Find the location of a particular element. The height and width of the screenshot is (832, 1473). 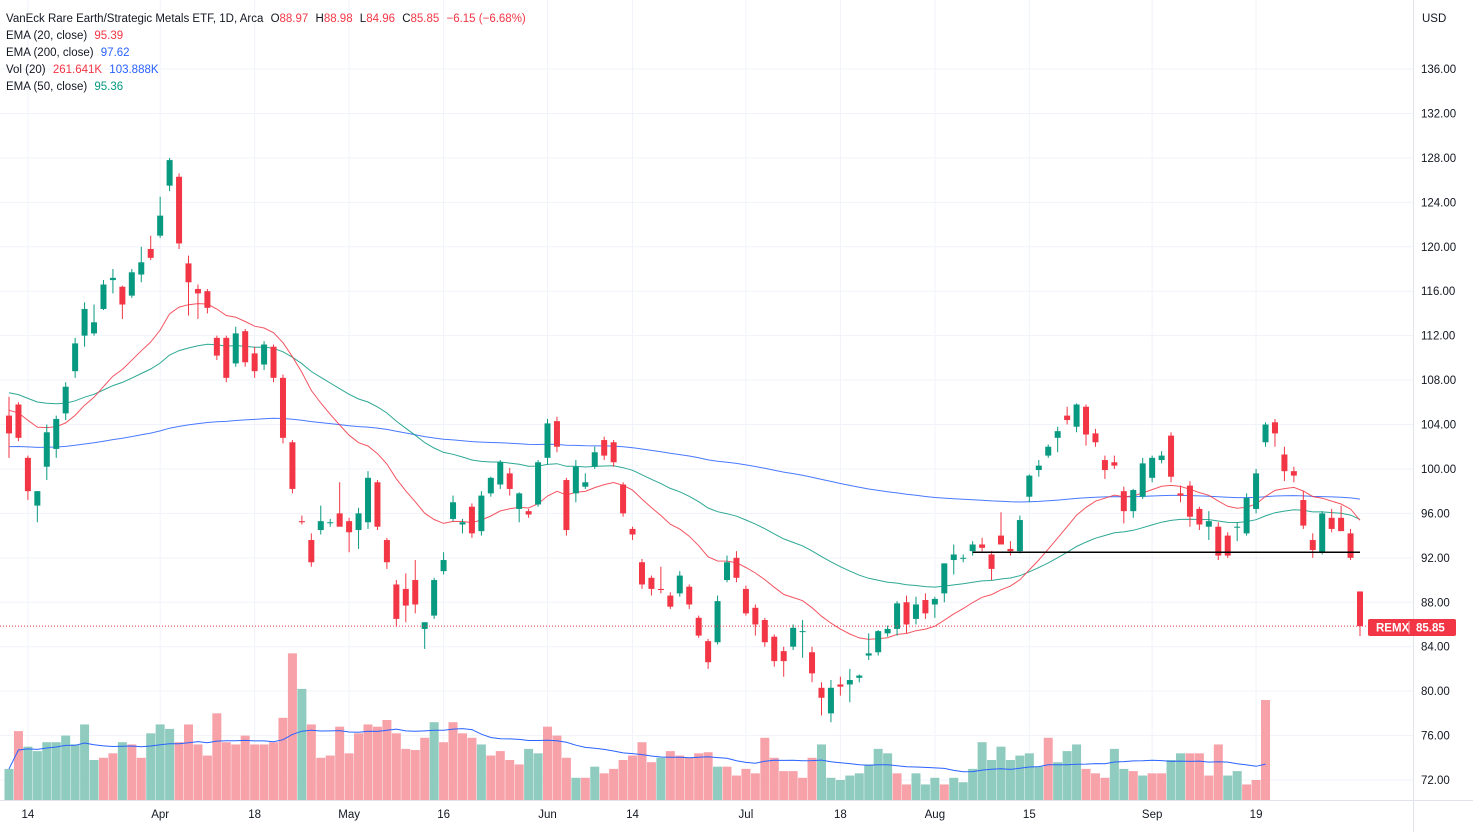

time-axis: 14 Apr 18 May 16 Jun 14 Jul 18 Aug 15 Sep 19 is located at coordinates (641, 815).